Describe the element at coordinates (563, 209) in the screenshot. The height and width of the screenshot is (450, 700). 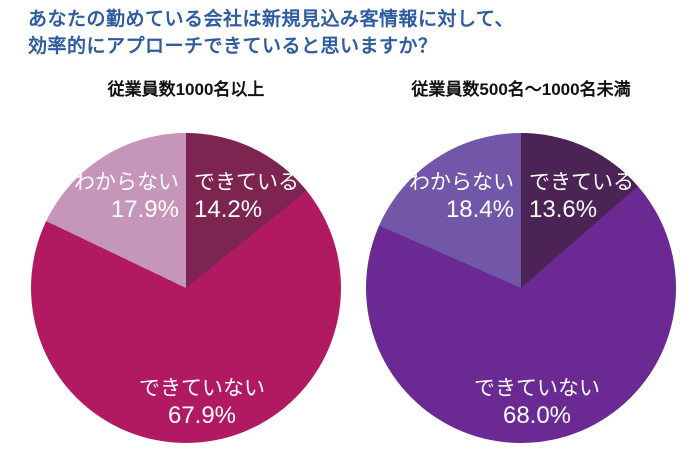
I see `slice-label-value: 13.6%` at that location.